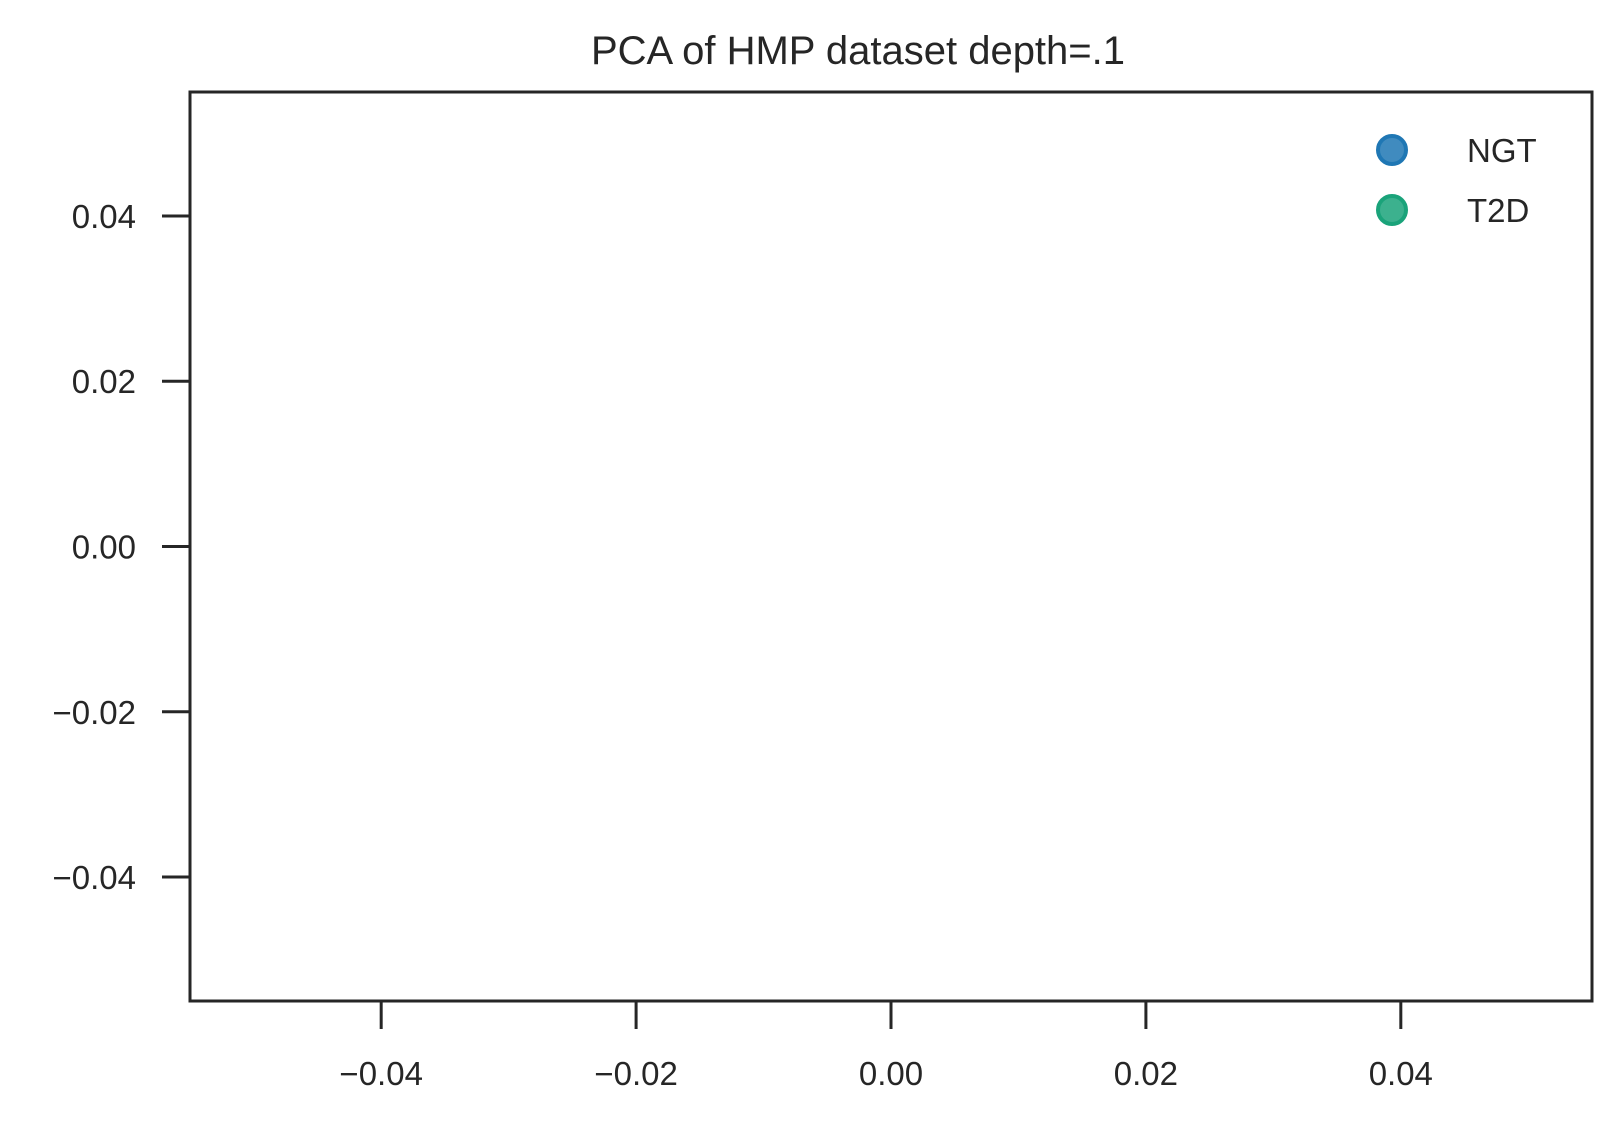  I want to click on x-tick-label: −0.04, so click(381, 1073).